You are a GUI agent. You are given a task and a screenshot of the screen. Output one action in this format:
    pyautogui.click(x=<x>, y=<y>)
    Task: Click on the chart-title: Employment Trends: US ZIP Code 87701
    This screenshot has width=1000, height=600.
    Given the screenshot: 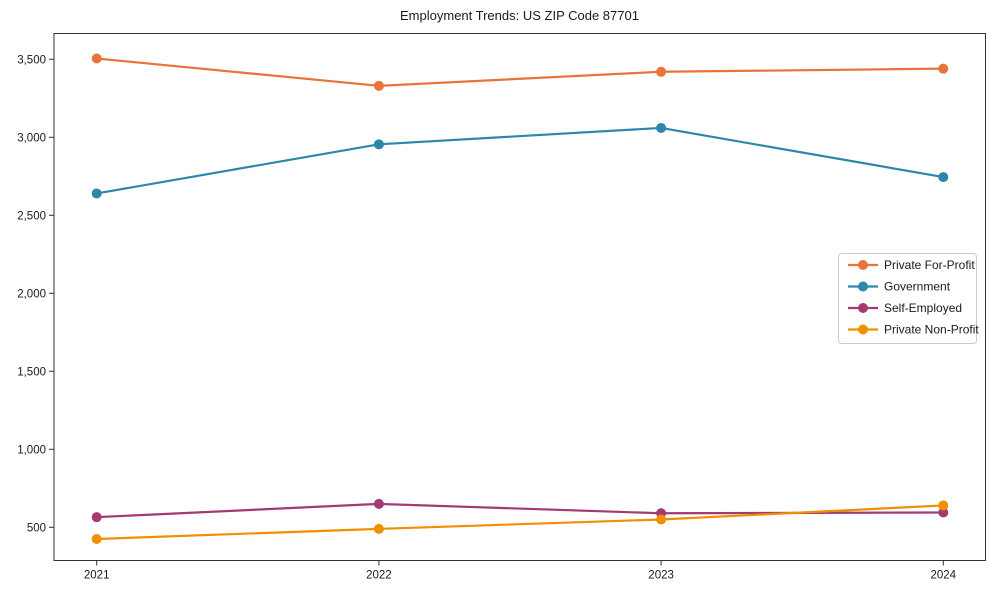 What is the action you would take?
    pyautogui.click(x=519, y=15)
    